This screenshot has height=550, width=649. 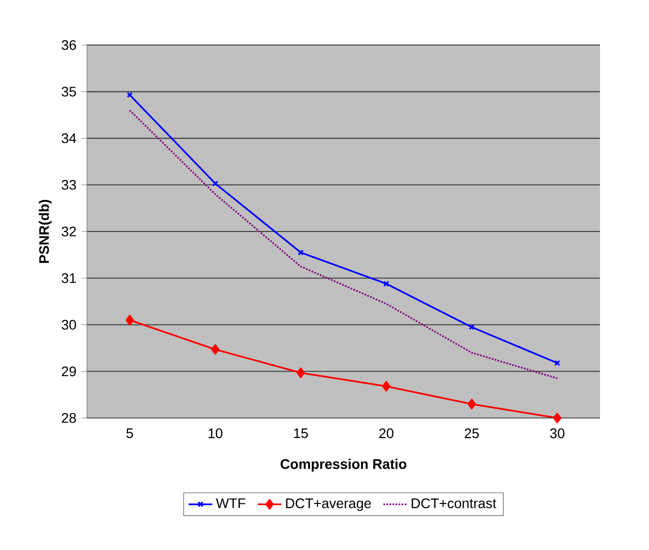 I want to click on x-axis-title: Compression Ratio, so click(x=343, y=465).